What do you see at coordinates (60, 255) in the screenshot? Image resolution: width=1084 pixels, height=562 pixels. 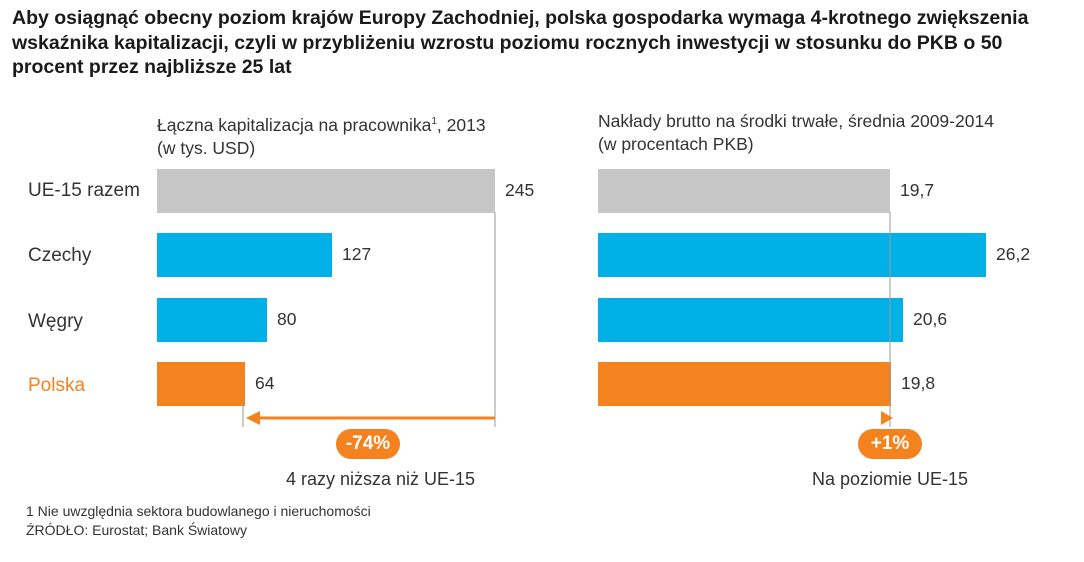 I see `category-label-czechy: Czechy` at bounding box center [60, 255].